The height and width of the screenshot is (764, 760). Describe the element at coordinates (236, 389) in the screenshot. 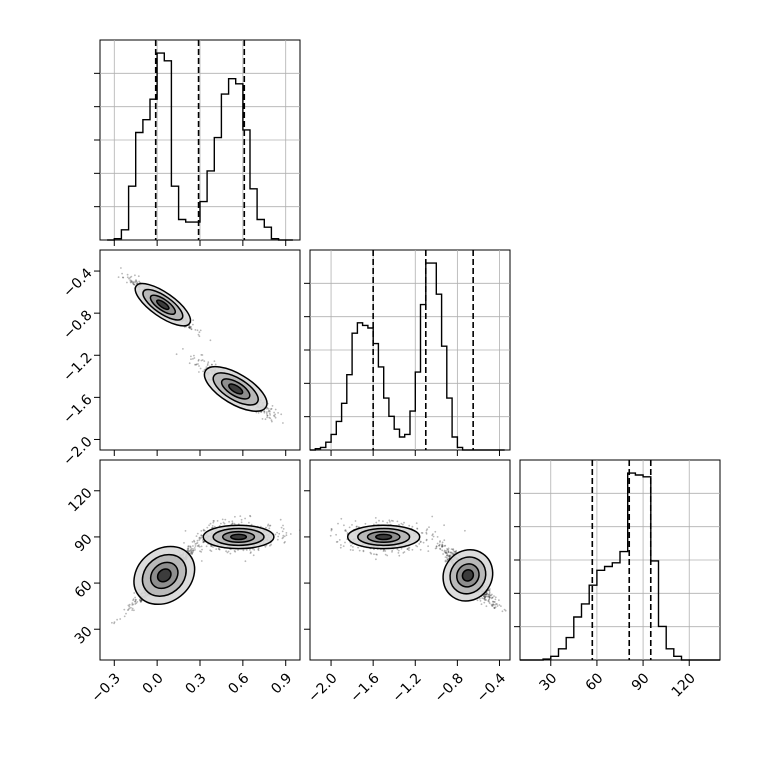

I see `x-y-joint-contour` at that location.